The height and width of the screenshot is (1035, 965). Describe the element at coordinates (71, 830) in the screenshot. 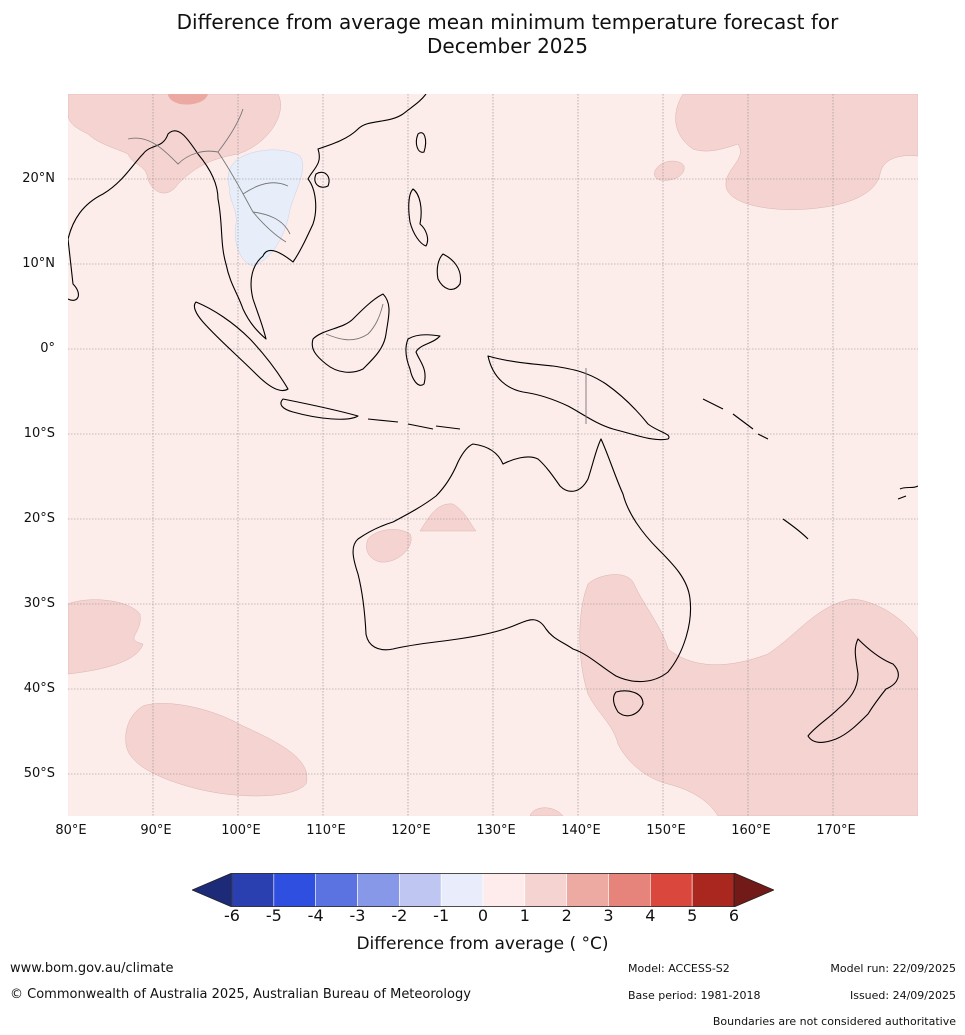

I see `lon-label: 80°E` at that location.